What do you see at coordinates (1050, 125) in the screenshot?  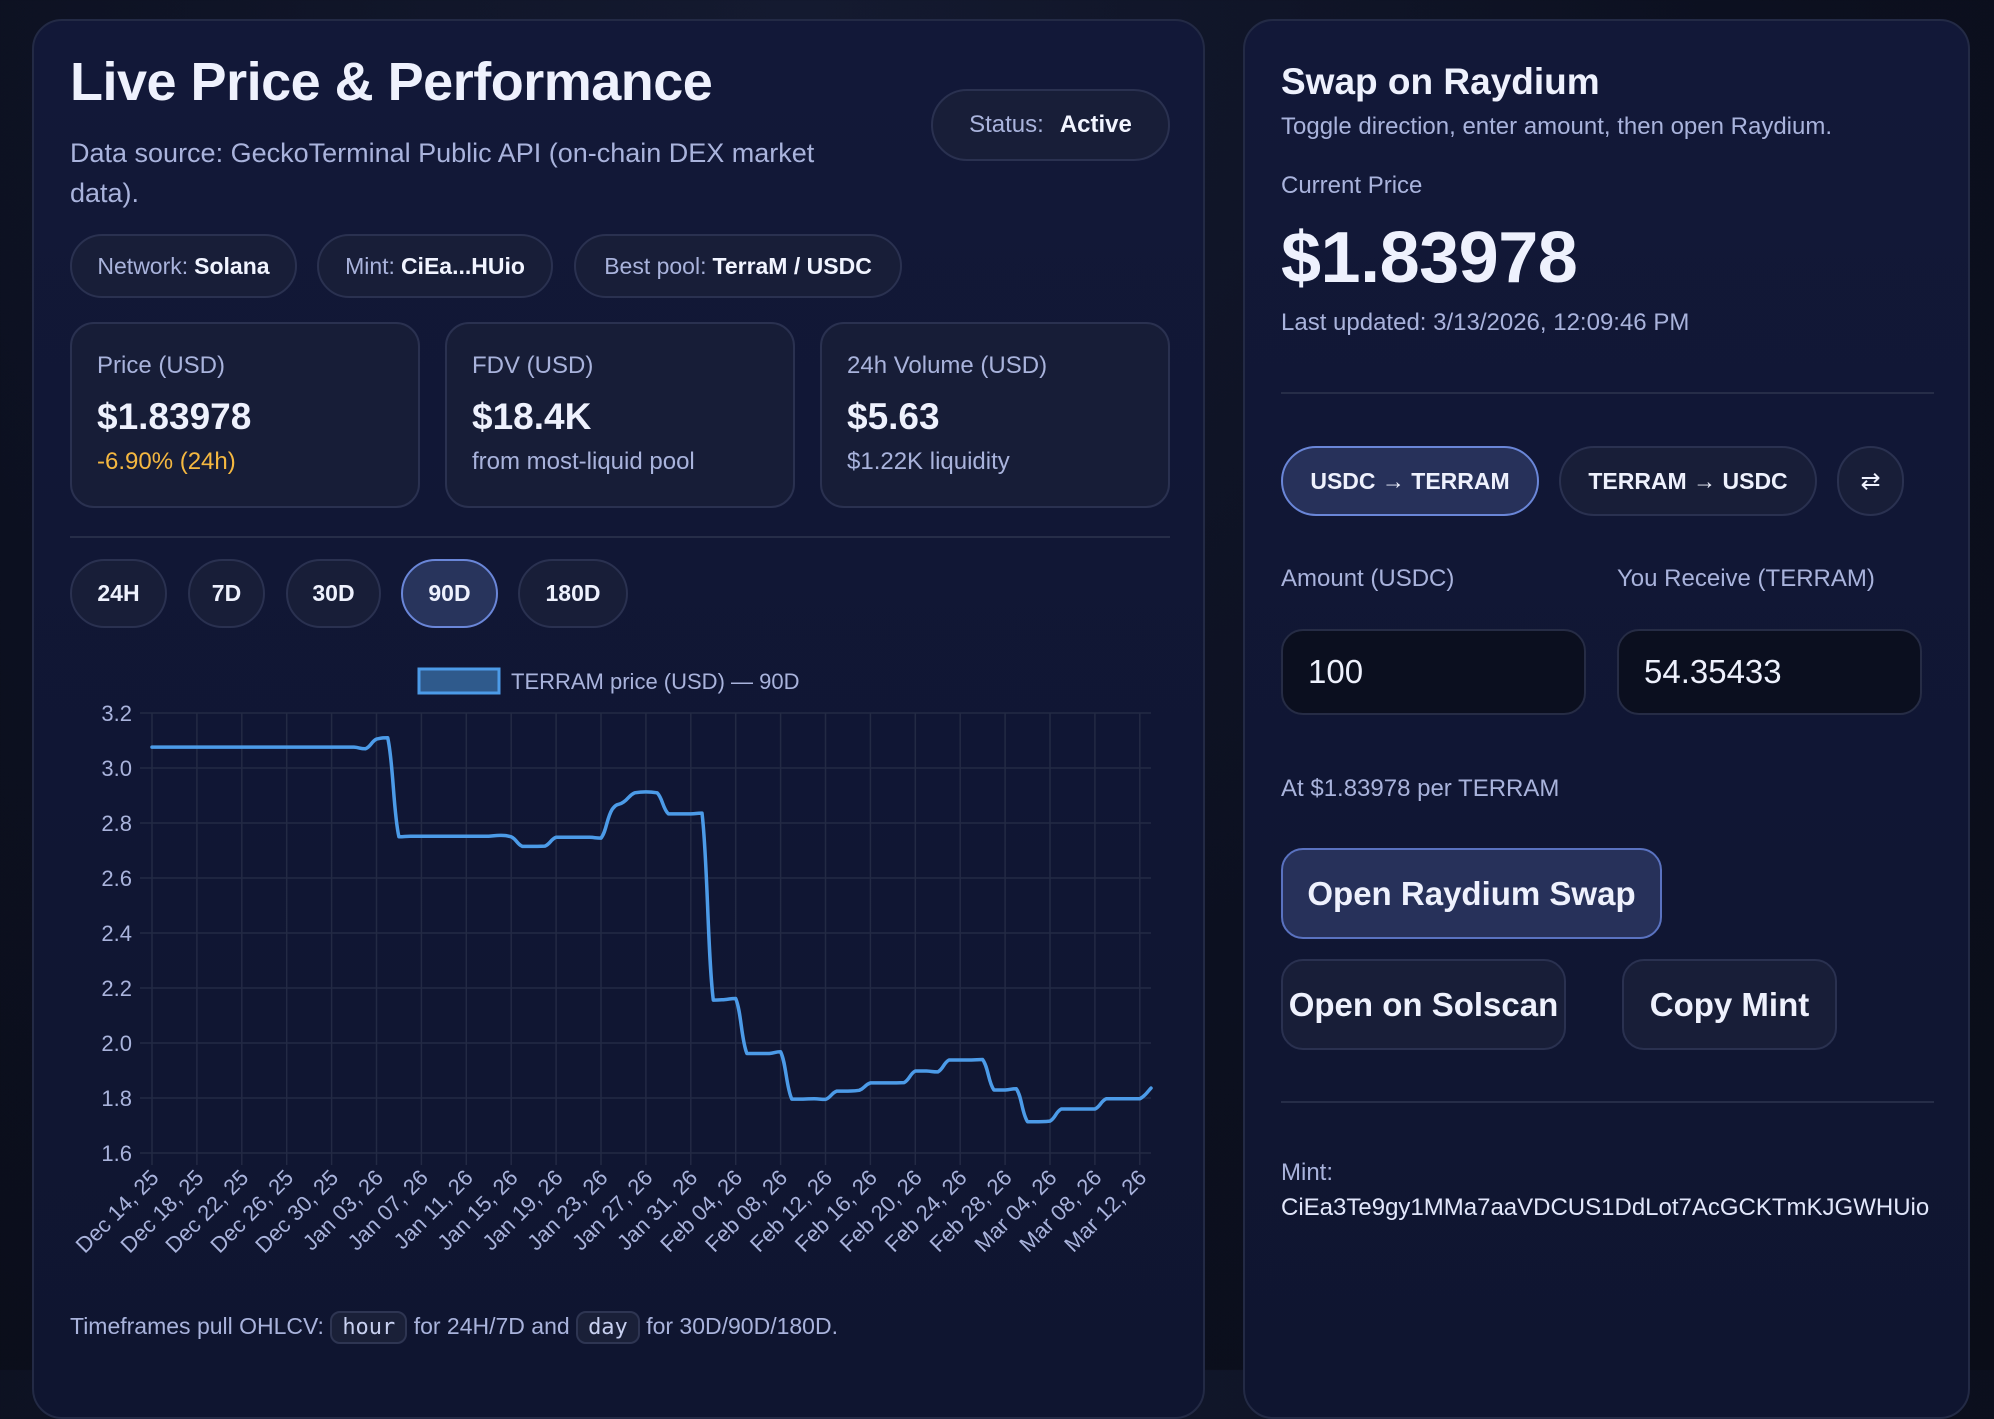 I see `status-badge: Status: Active` at bounding box center [1050, 125].